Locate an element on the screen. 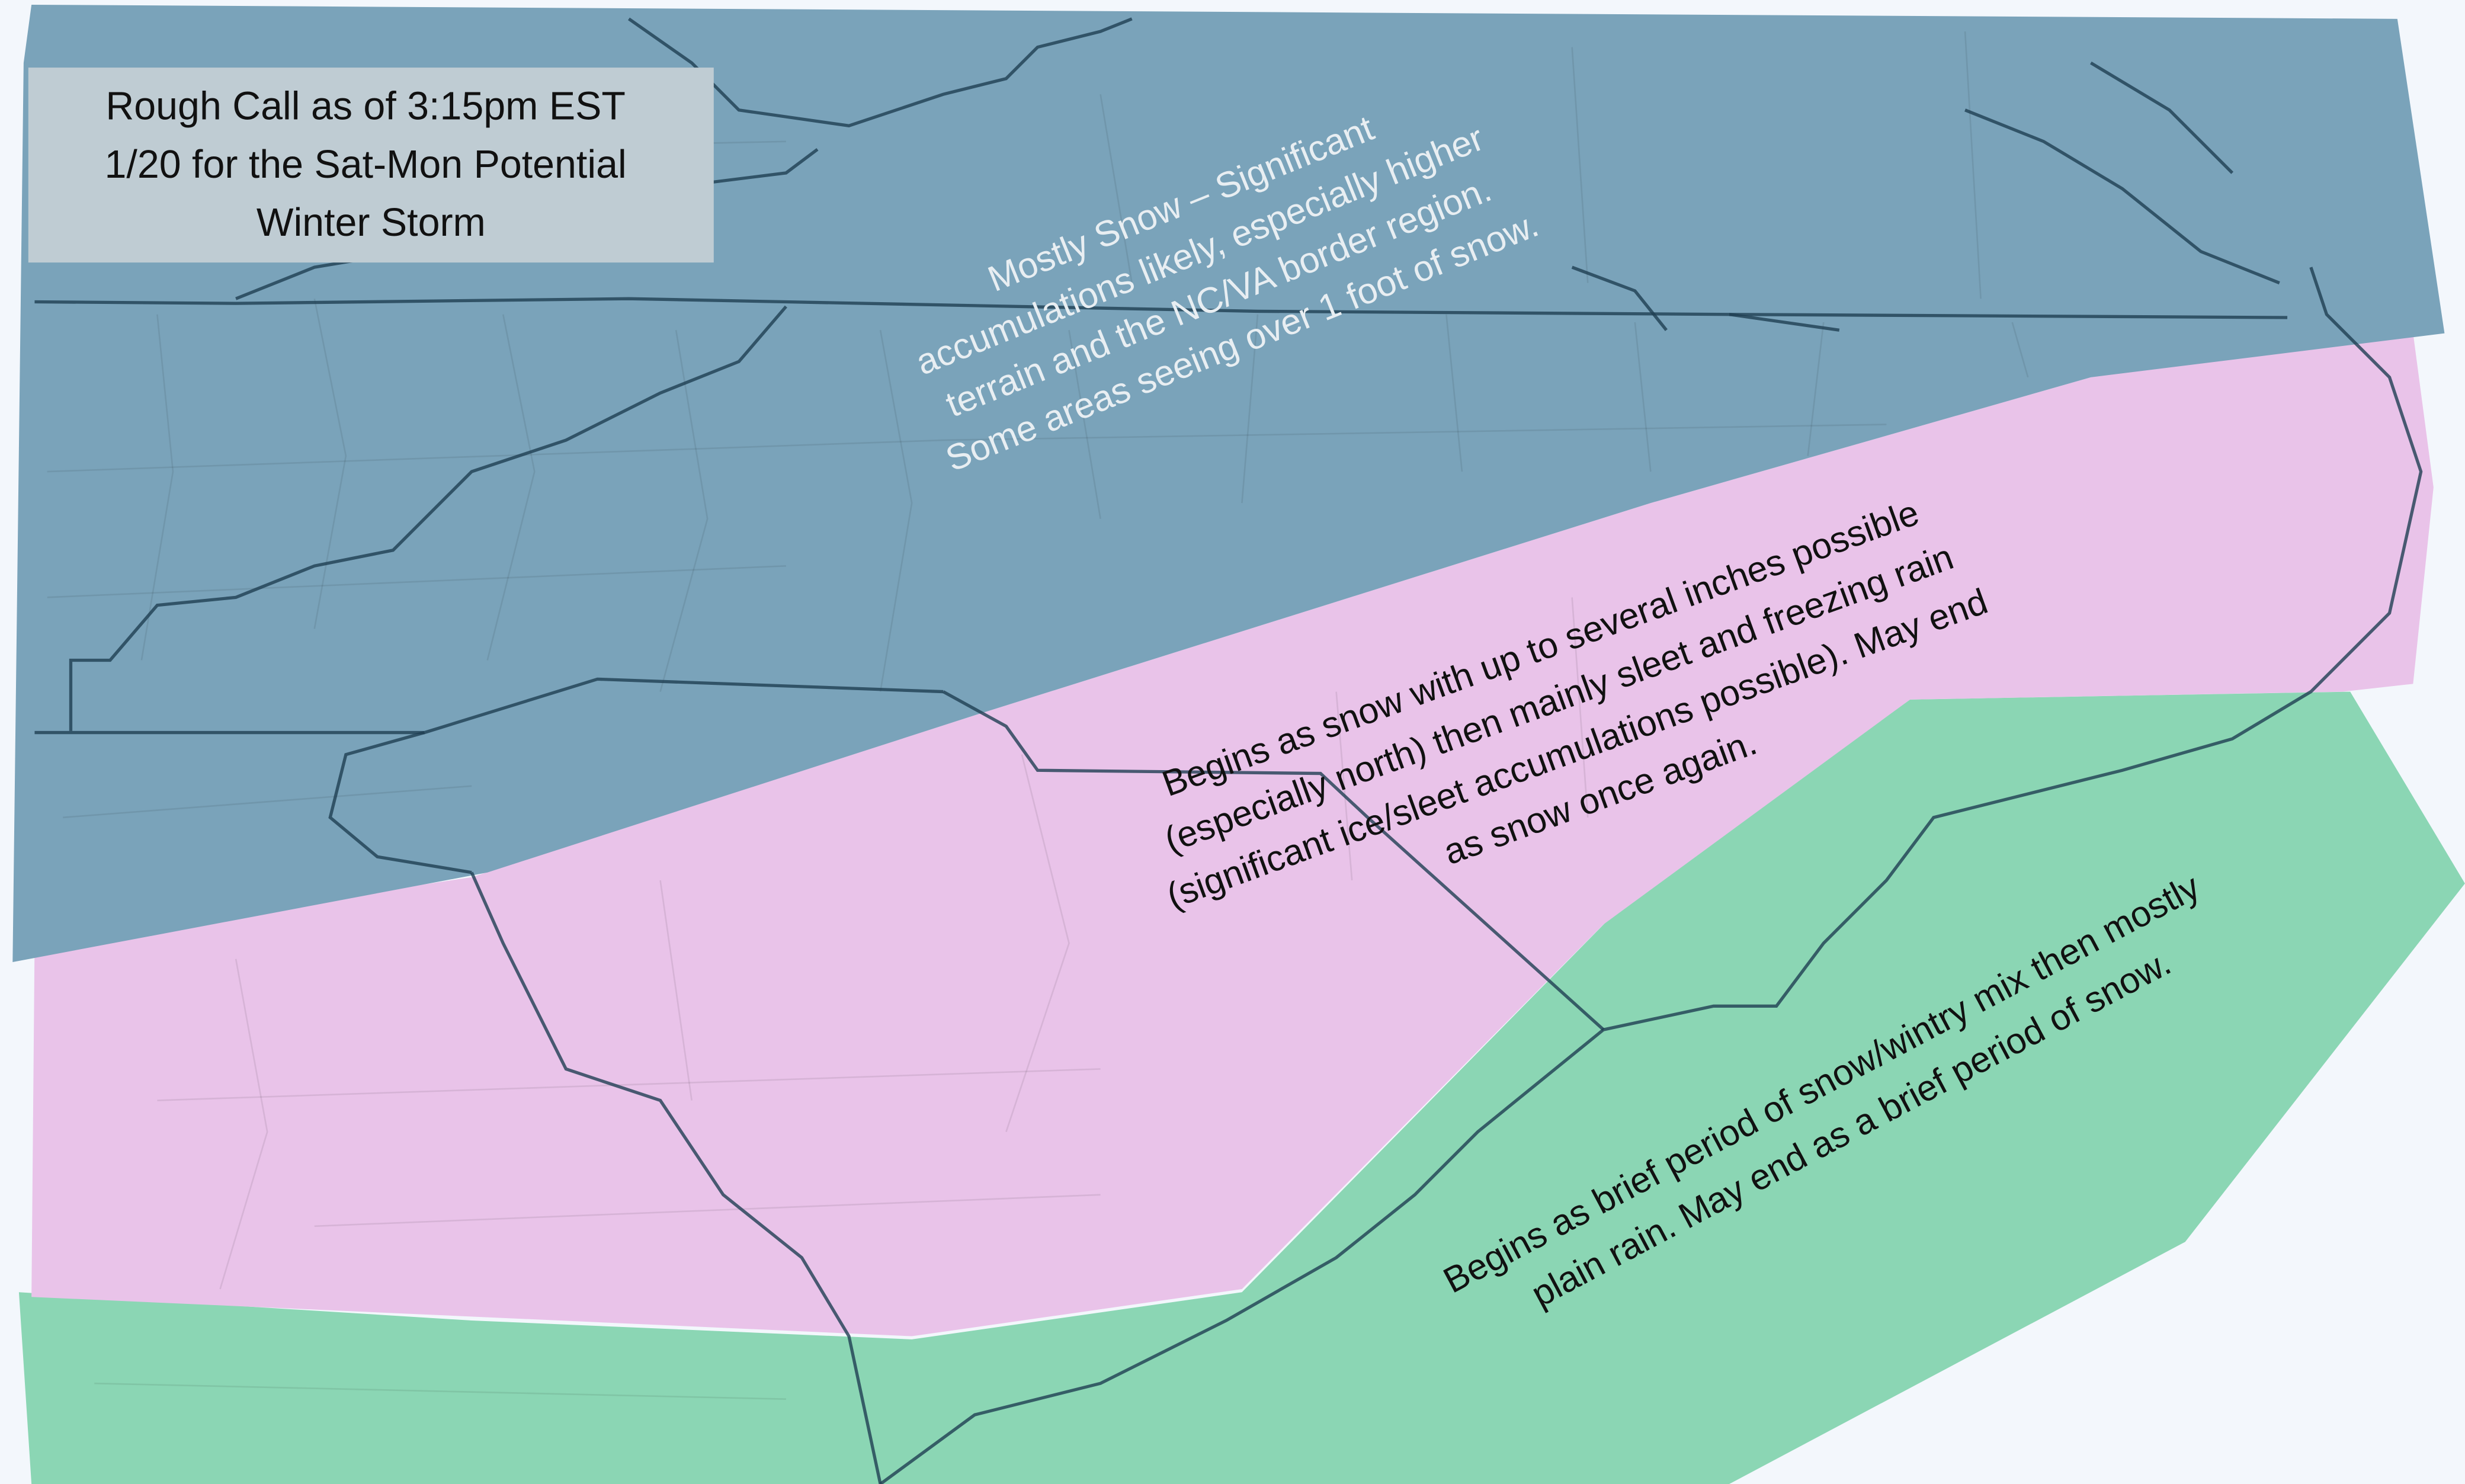 Image resolution: width=2465 pixels, height=1484 pixels. nc-sc-border is located at coordinates (966, 860).